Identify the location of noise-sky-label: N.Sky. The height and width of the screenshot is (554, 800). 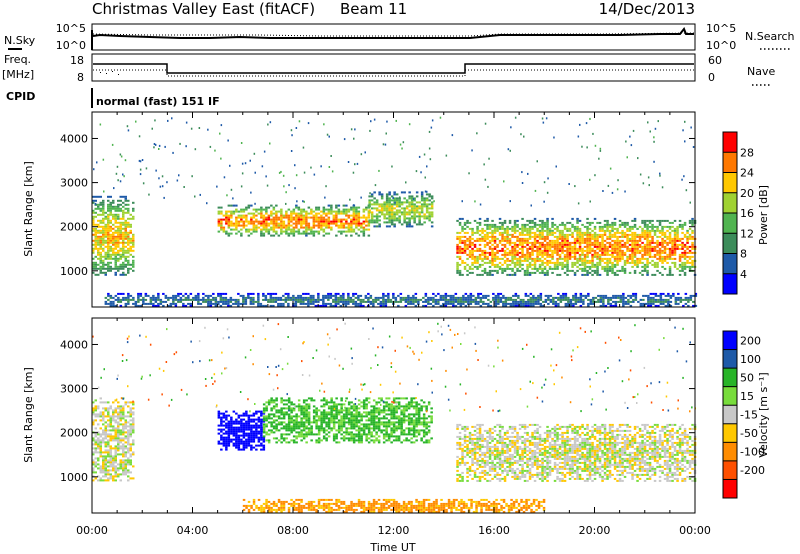
(20, 40).